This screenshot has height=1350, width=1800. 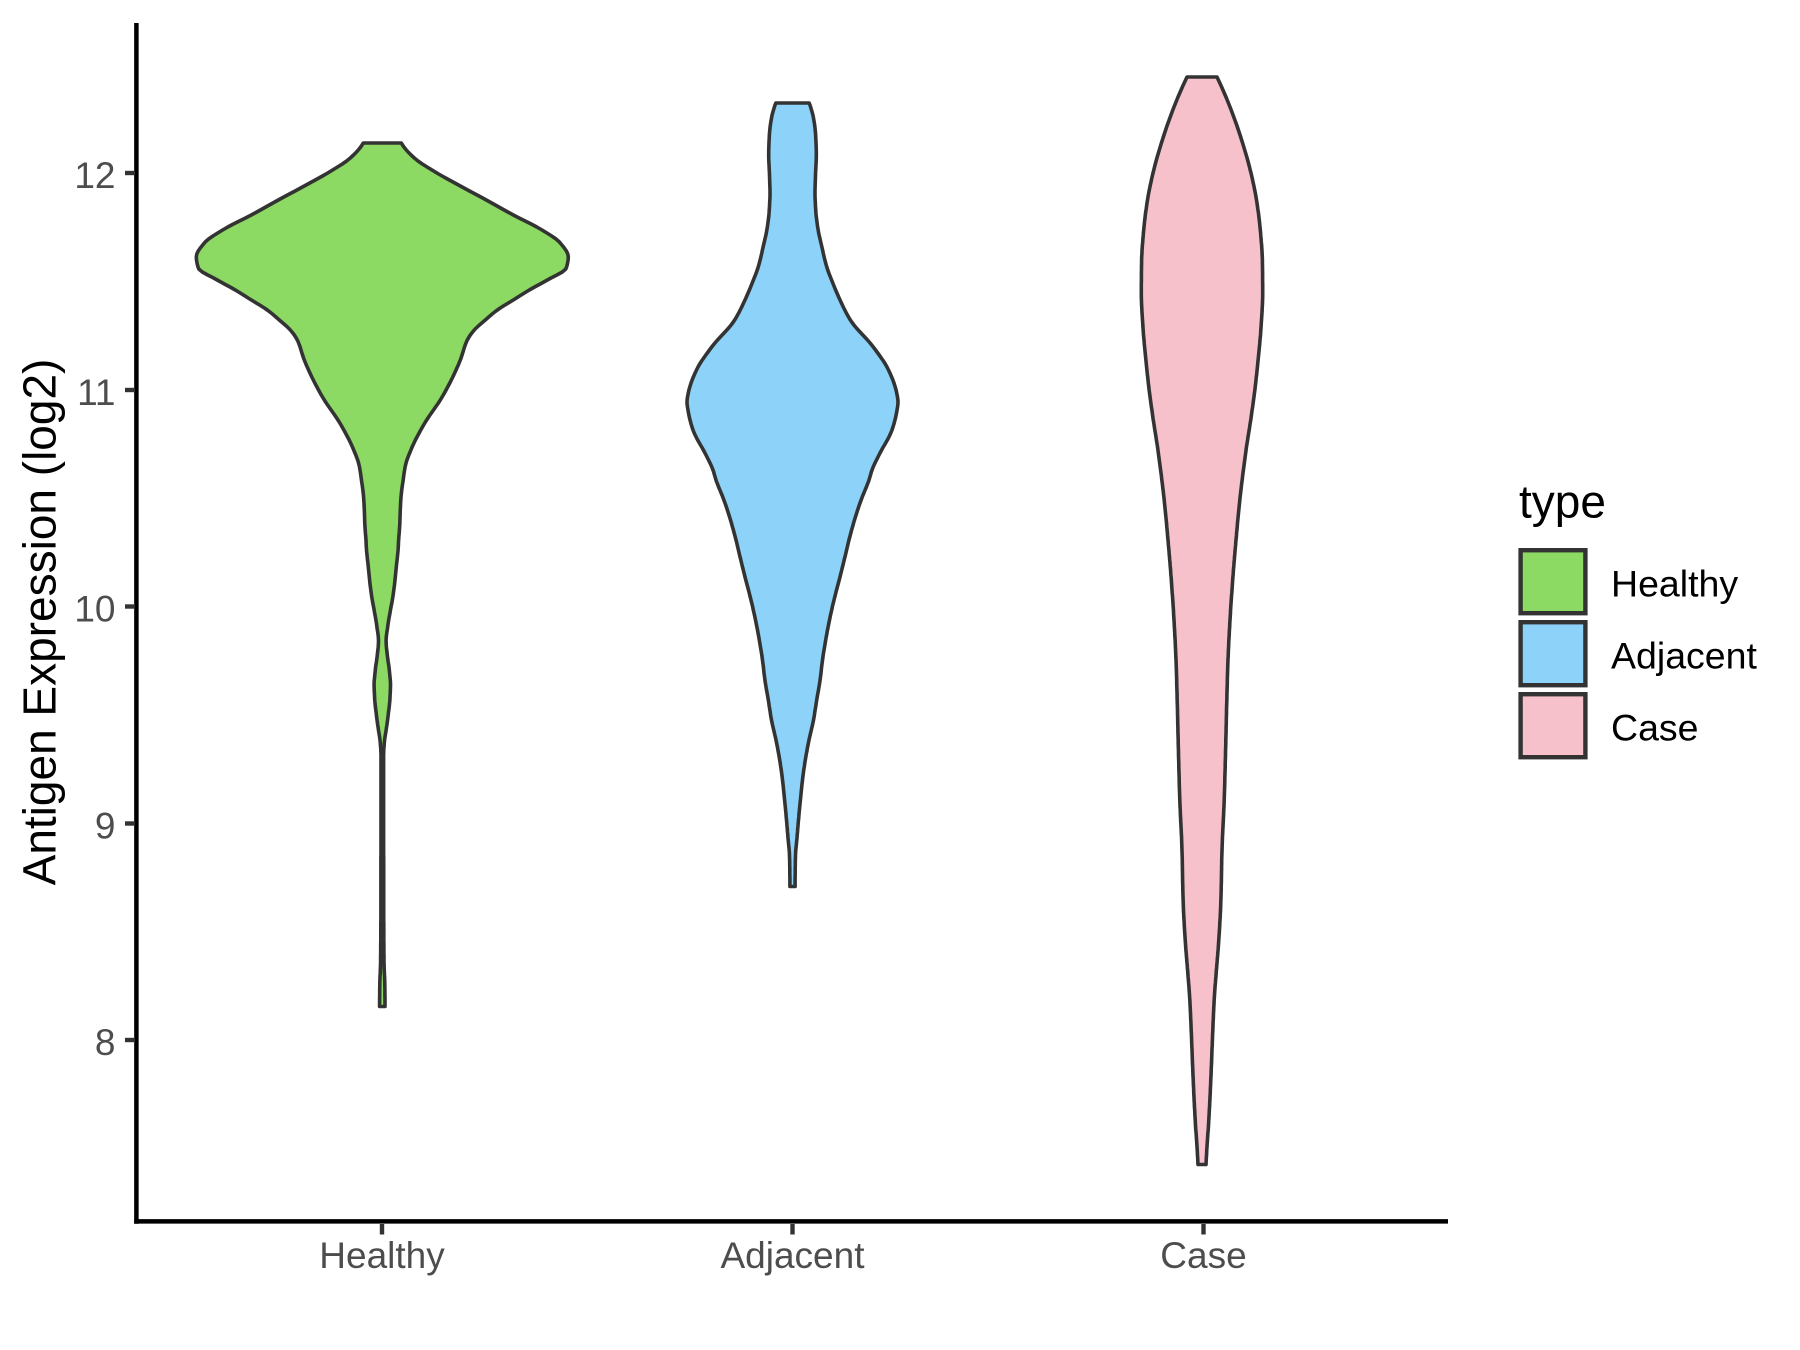 I want to click on svg-text: 10, so click(x=94, y=609).